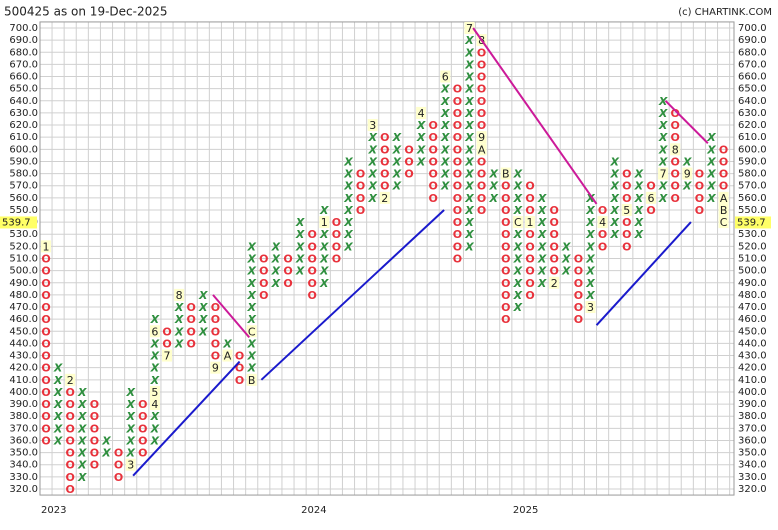 This screenshot has height=530, width=778. I want to click on y-tick-label-right: 450.0, so click(752, 331).